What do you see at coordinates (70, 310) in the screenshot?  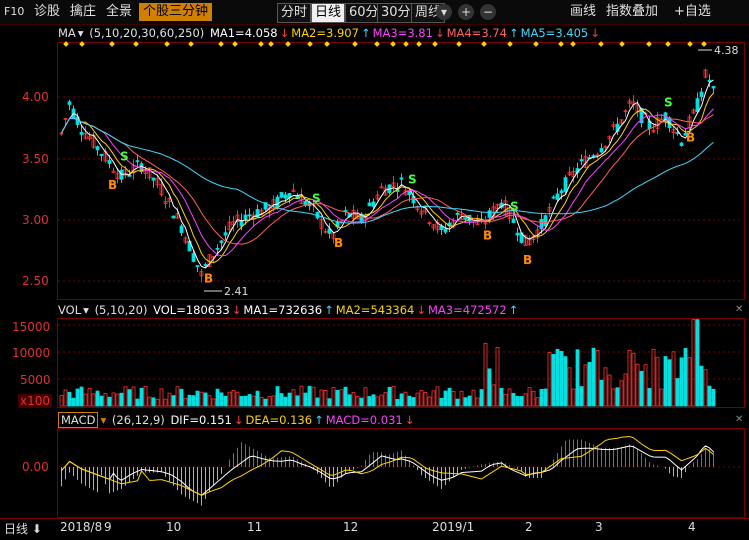 I see `vol-indicator-name: VOL` at bounding box center [70, 310].